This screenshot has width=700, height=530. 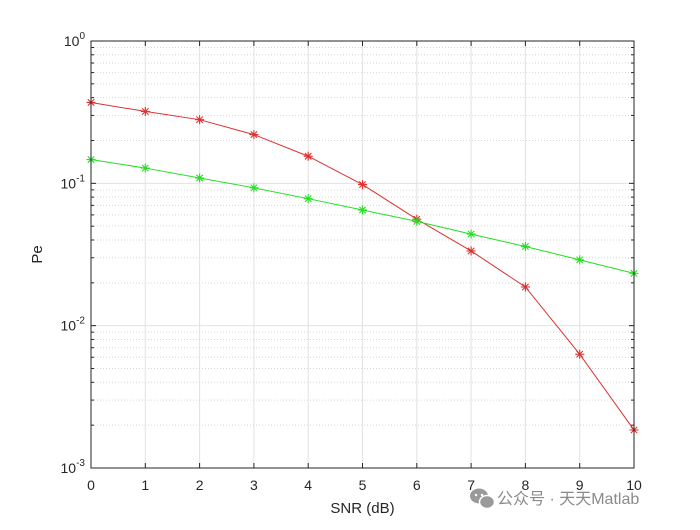 What do you see at coordinates (363, 485) in the screenshot?
I see `x-tick-label: 5` at bounding box center [363, 485].